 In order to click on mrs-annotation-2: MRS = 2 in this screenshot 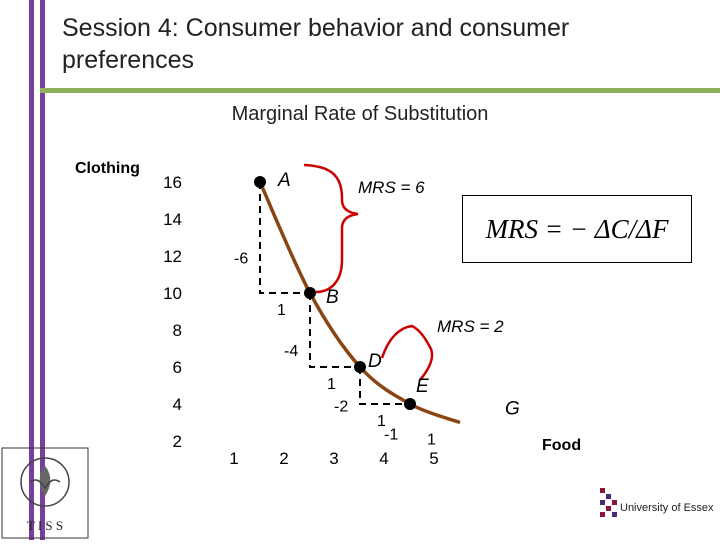, I will do `click(470, 326)`.